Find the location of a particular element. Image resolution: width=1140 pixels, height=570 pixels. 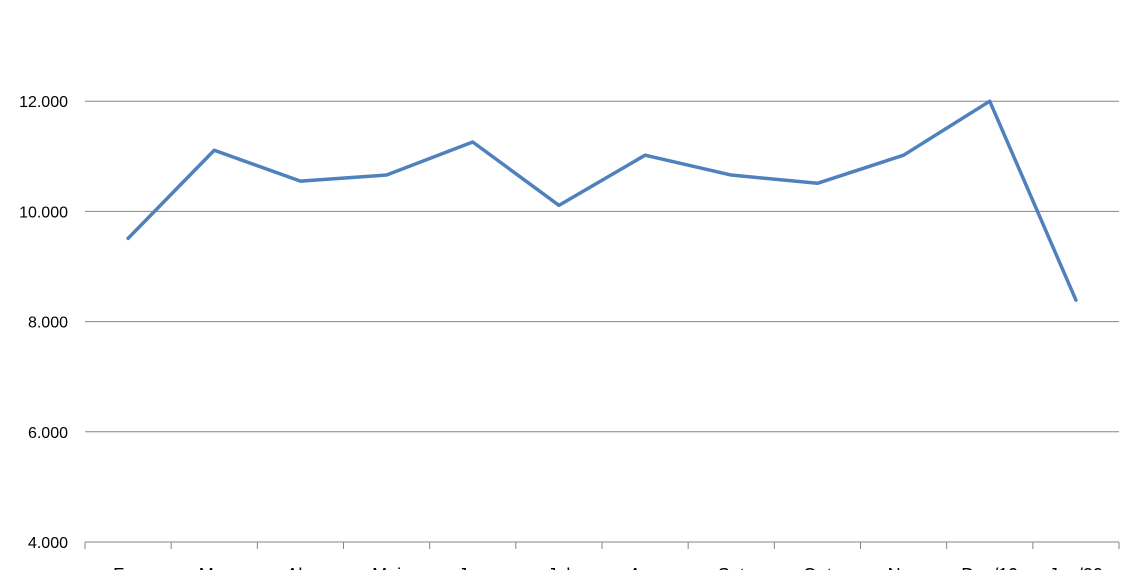

x-tick-label: Jul is located at coordinates (558, 567).